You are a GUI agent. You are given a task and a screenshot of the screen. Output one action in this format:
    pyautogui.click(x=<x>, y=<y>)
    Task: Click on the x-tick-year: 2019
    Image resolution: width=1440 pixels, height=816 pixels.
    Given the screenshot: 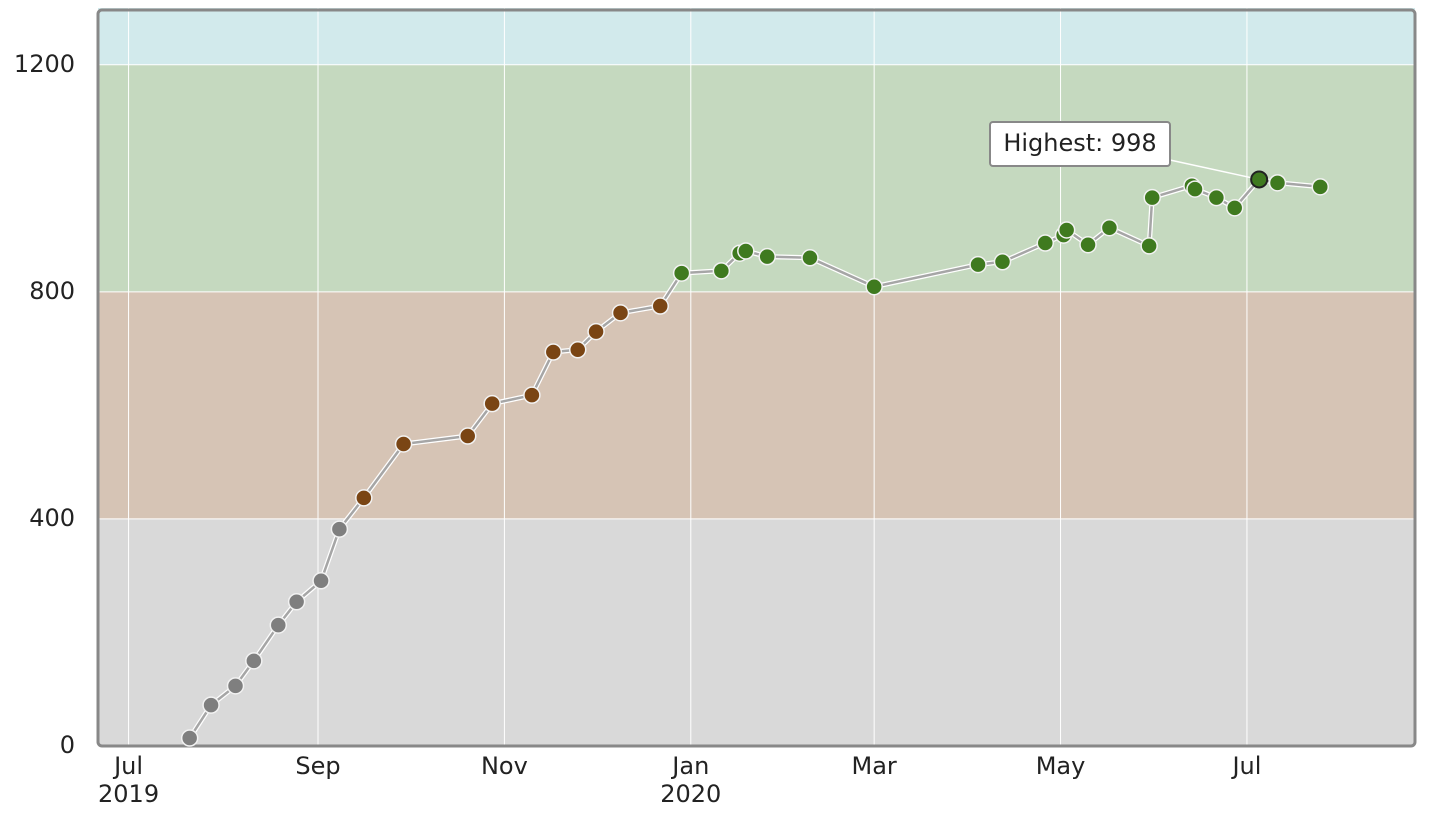 What is the action you would take?
    pyautogui.click(x=128, y=794)
    